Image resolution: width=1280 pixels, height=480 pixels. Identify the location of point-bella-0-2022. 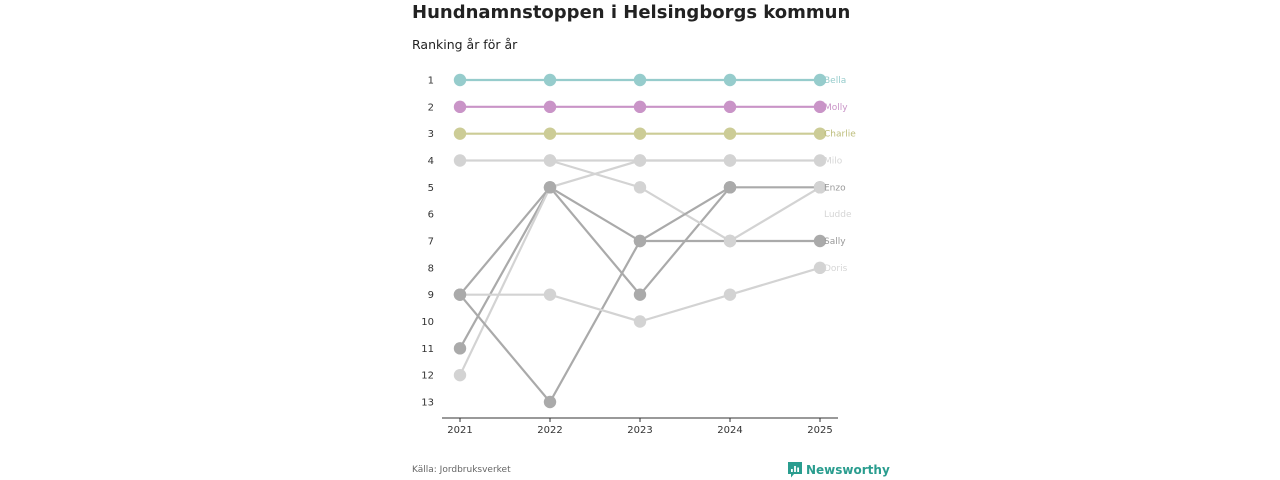
(550, 80).